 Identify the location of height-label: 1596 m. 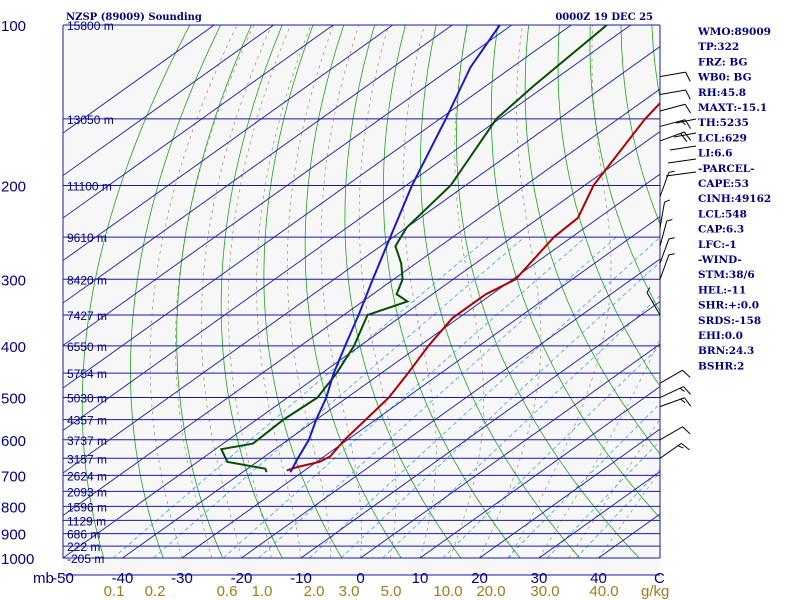
(87, 507).